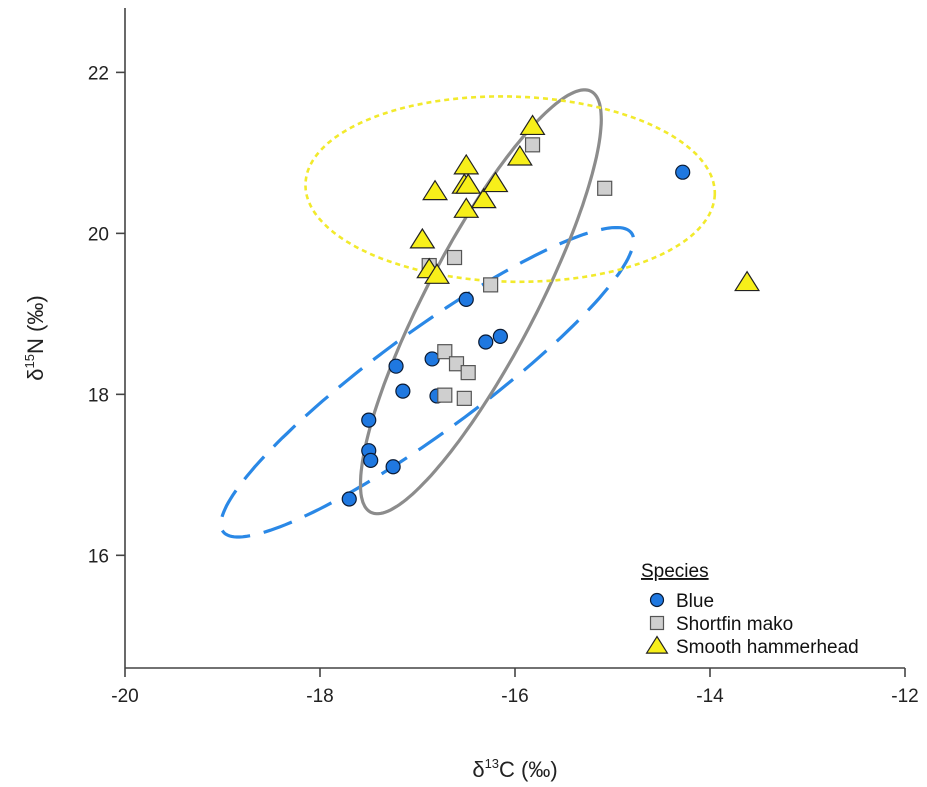 This screenshot has width=927, height=787. I want to click on legend-marker-smooth-hammerhead, so click(657, 644).